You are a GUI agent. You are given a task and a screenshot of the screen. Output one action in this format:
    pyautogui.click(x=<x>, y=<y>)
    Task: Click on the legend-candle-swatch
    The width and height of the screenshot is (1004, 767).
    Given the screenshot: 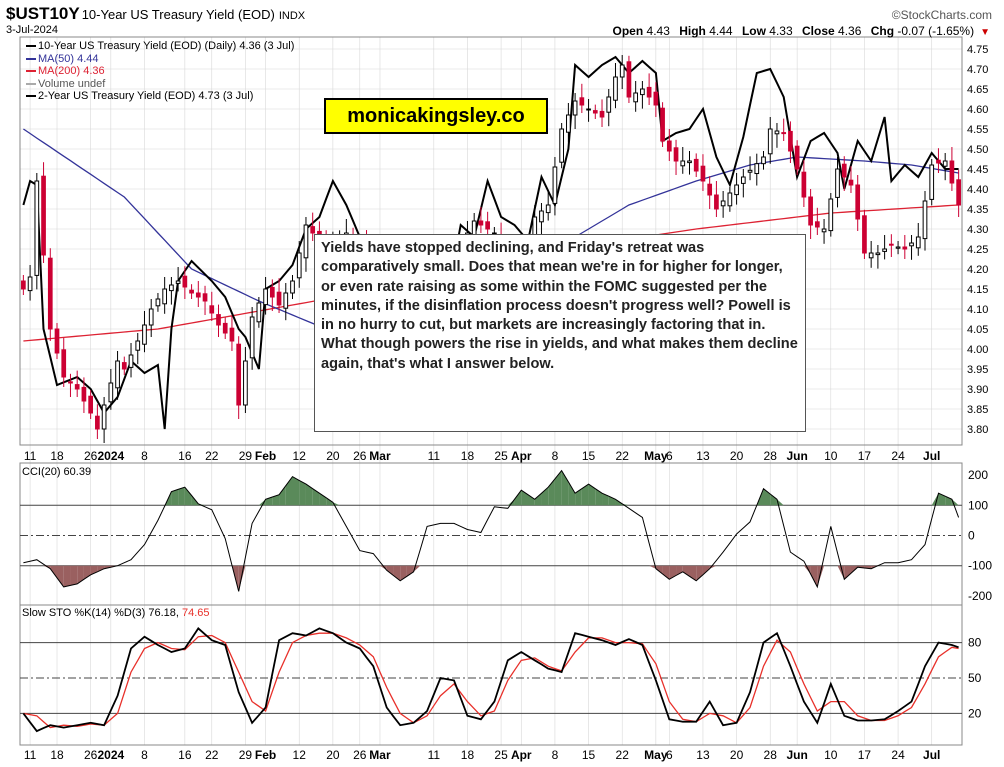 What is the action you would take?
    pyautogui.click(x=31, y=46)
    